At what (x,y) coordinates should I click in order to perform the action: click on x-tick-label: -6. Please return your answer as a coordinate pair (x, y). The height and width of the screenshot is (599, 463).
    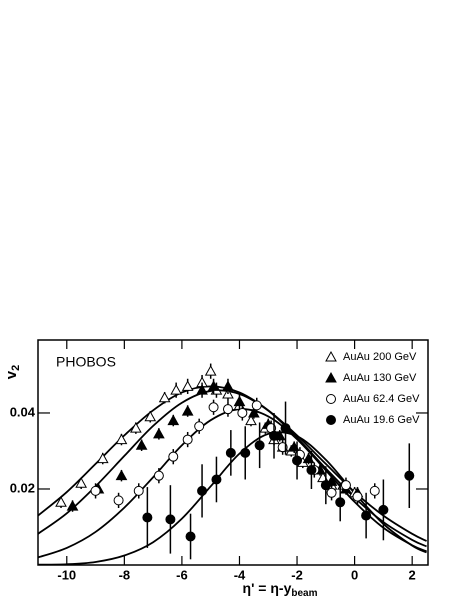
    Looking at the image, I should click on (182, 574).